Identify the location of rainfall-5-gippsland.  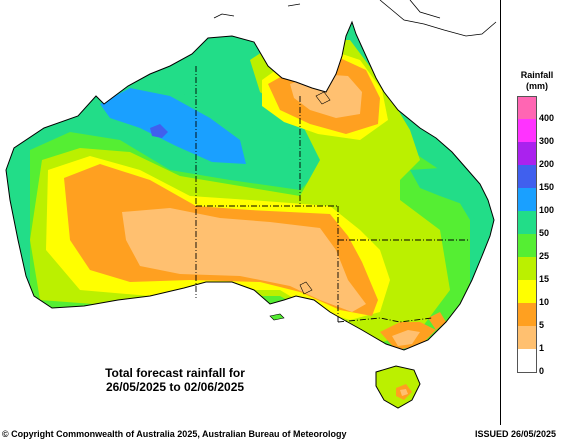
(437, 321).